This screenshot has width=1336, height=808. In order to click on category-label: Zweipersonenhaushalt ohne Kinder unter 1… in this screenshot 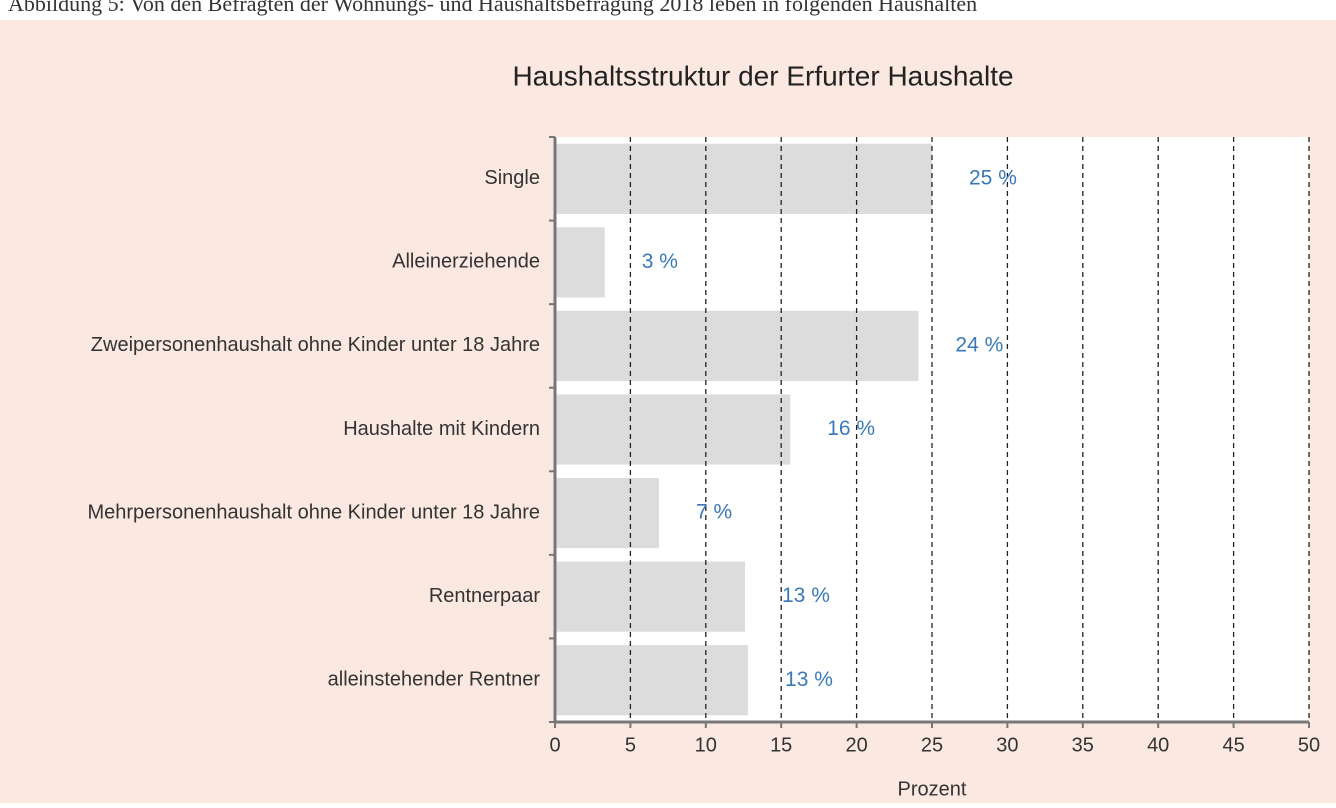, I will do `click(315, 345)`.